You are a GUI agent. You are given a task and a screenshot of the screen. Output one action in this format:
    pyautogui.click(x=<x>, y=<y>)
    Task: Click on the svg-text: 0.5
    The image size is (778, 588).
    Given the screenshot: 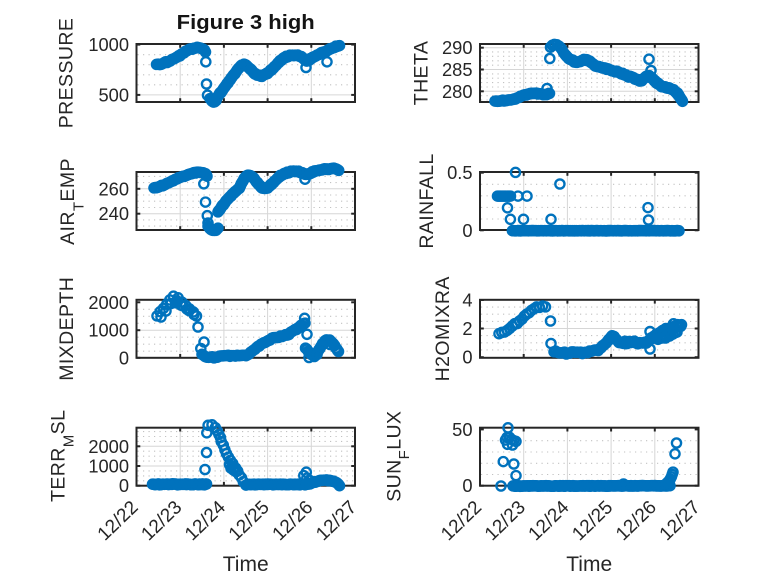 What is the action you would take?
    pyautogui.click(x=459, y=172)
    